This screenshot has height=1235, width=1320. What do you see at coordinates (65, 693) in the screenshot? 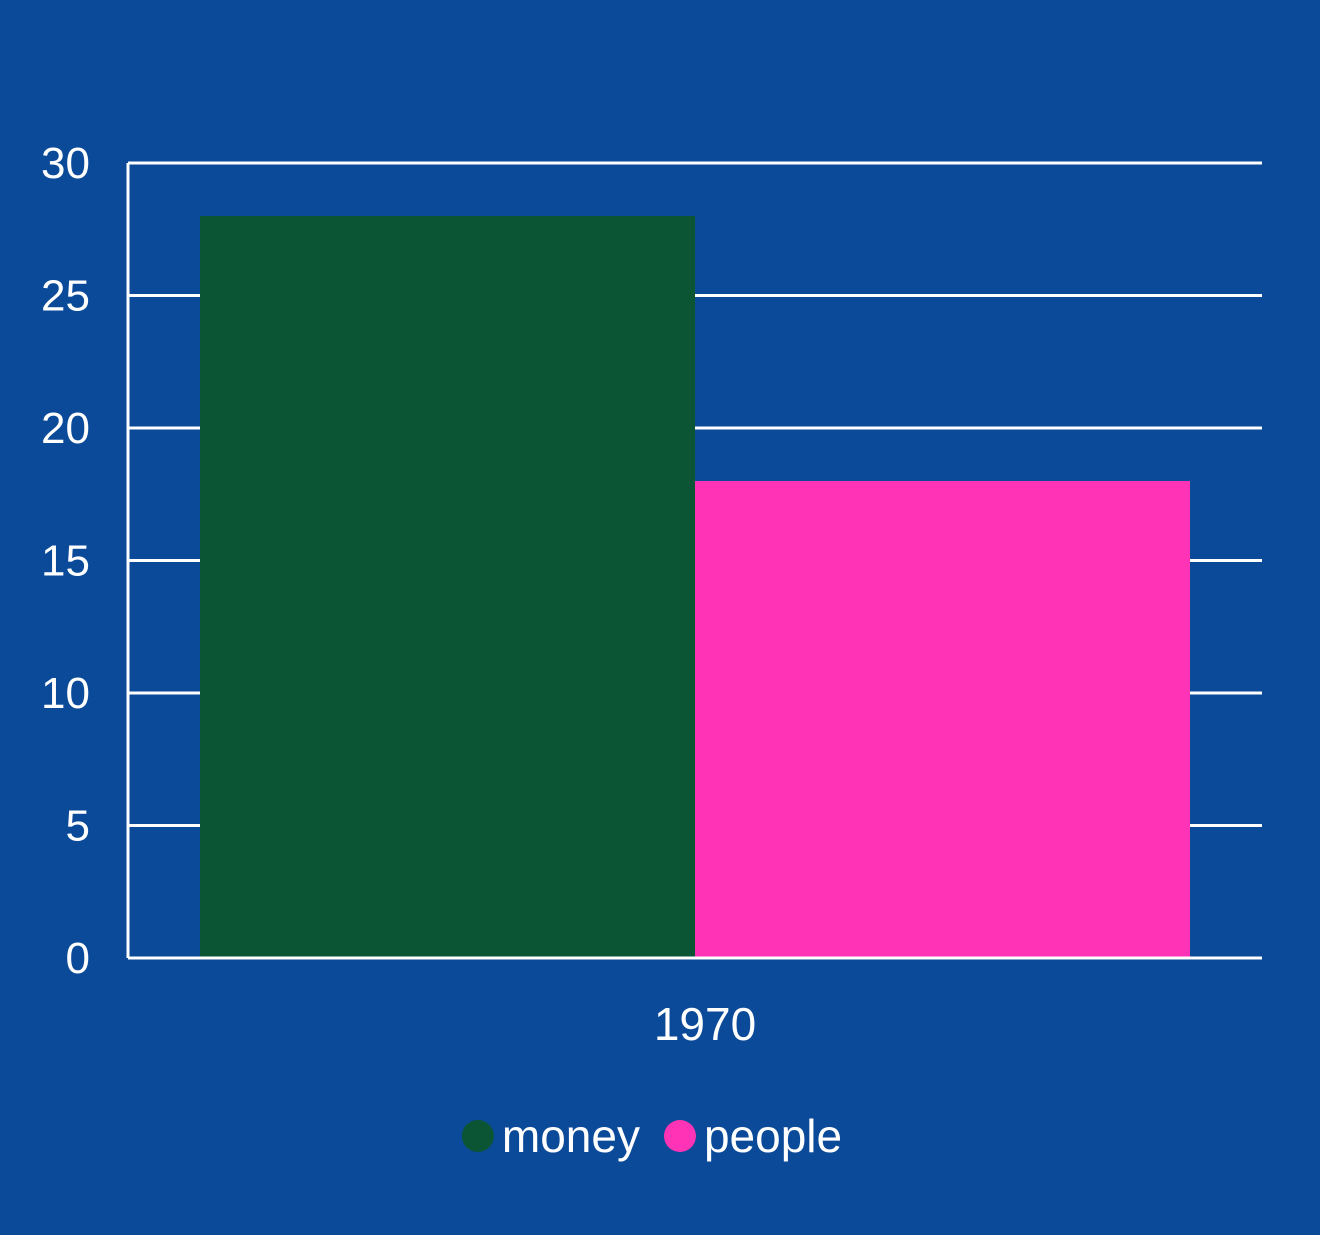
I see `y-tick-label-10: 10` at bounding box center [65, 693].